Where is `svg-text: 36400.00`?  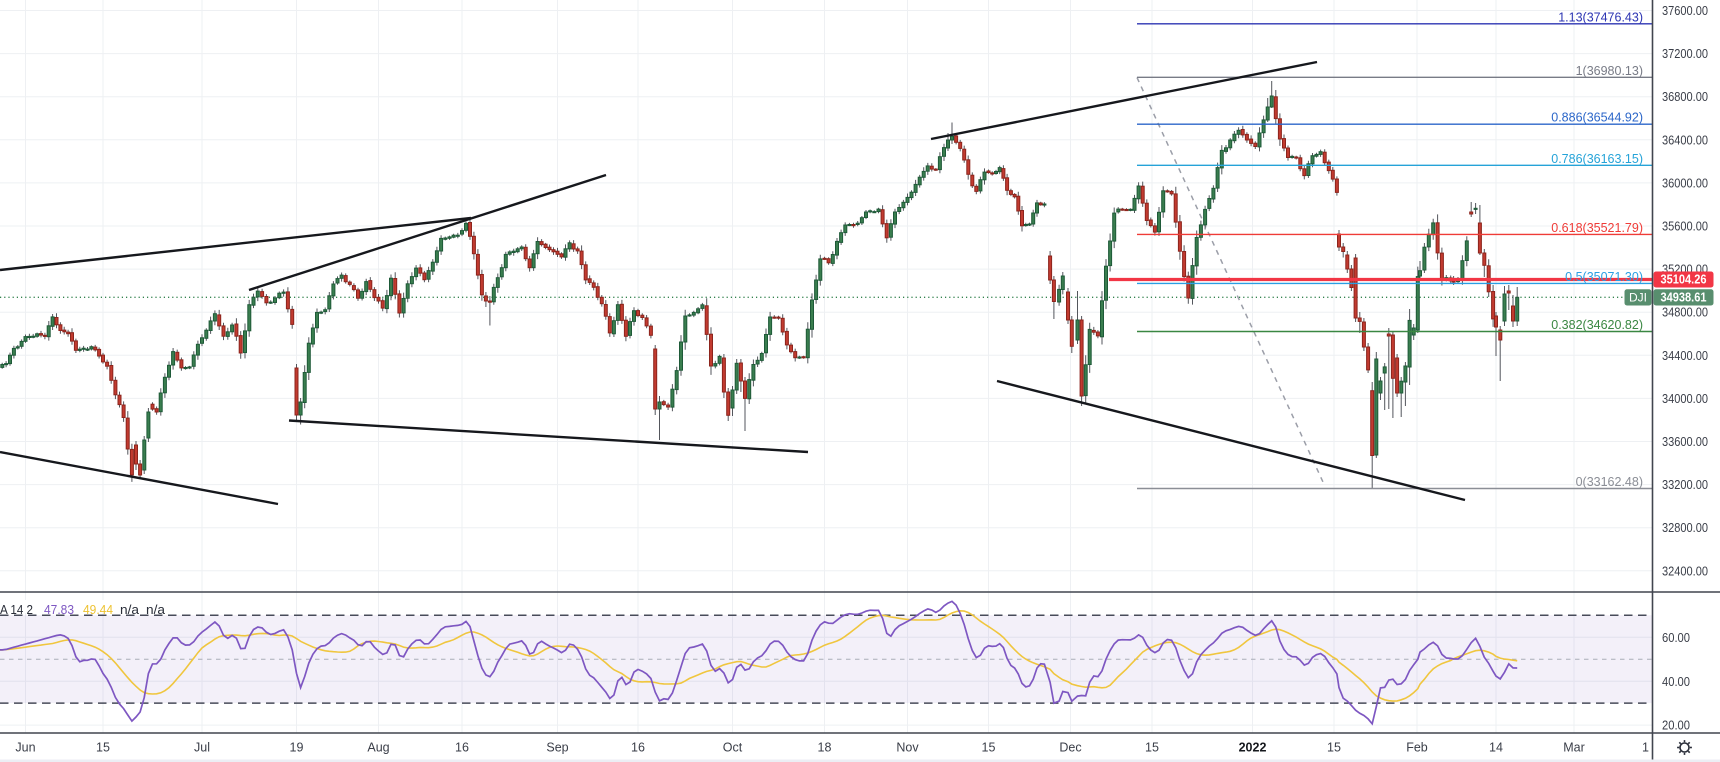 svg-text: 36400.00 is located at coordinates (1685, 140).